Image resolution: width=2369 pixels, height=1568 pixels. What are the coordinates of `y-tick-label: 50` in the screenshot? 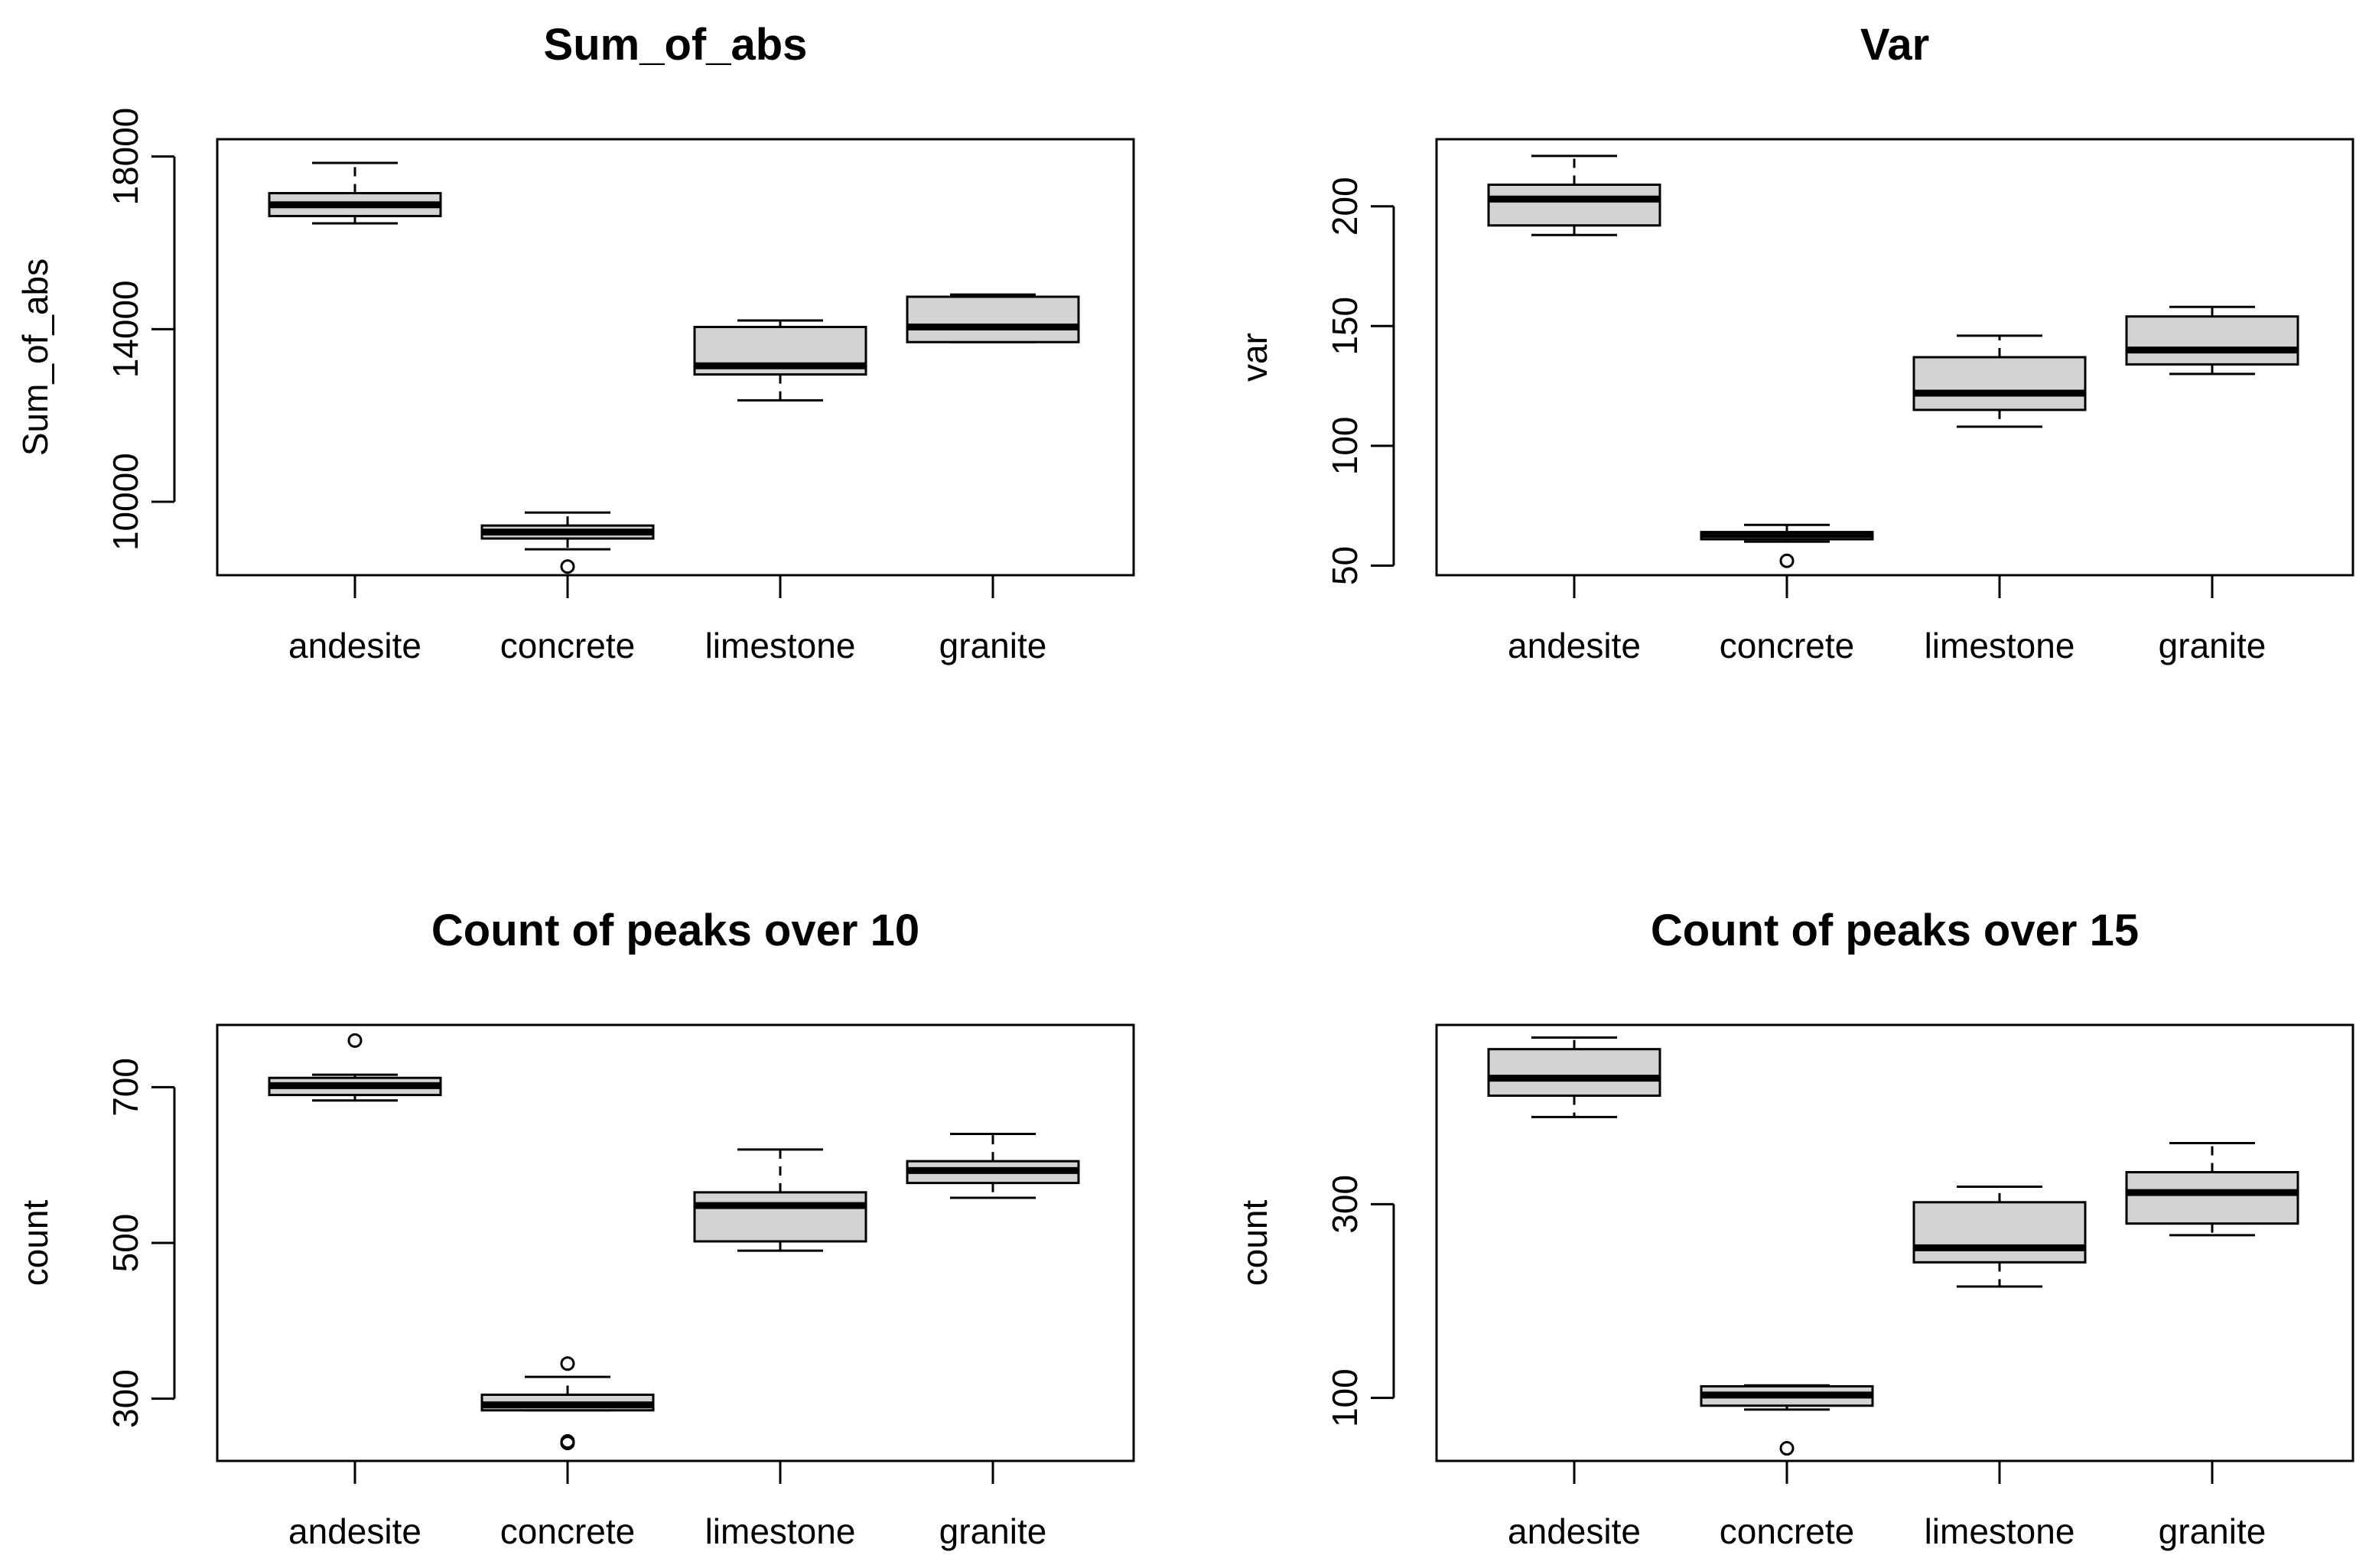 It's located at (1345, 565).